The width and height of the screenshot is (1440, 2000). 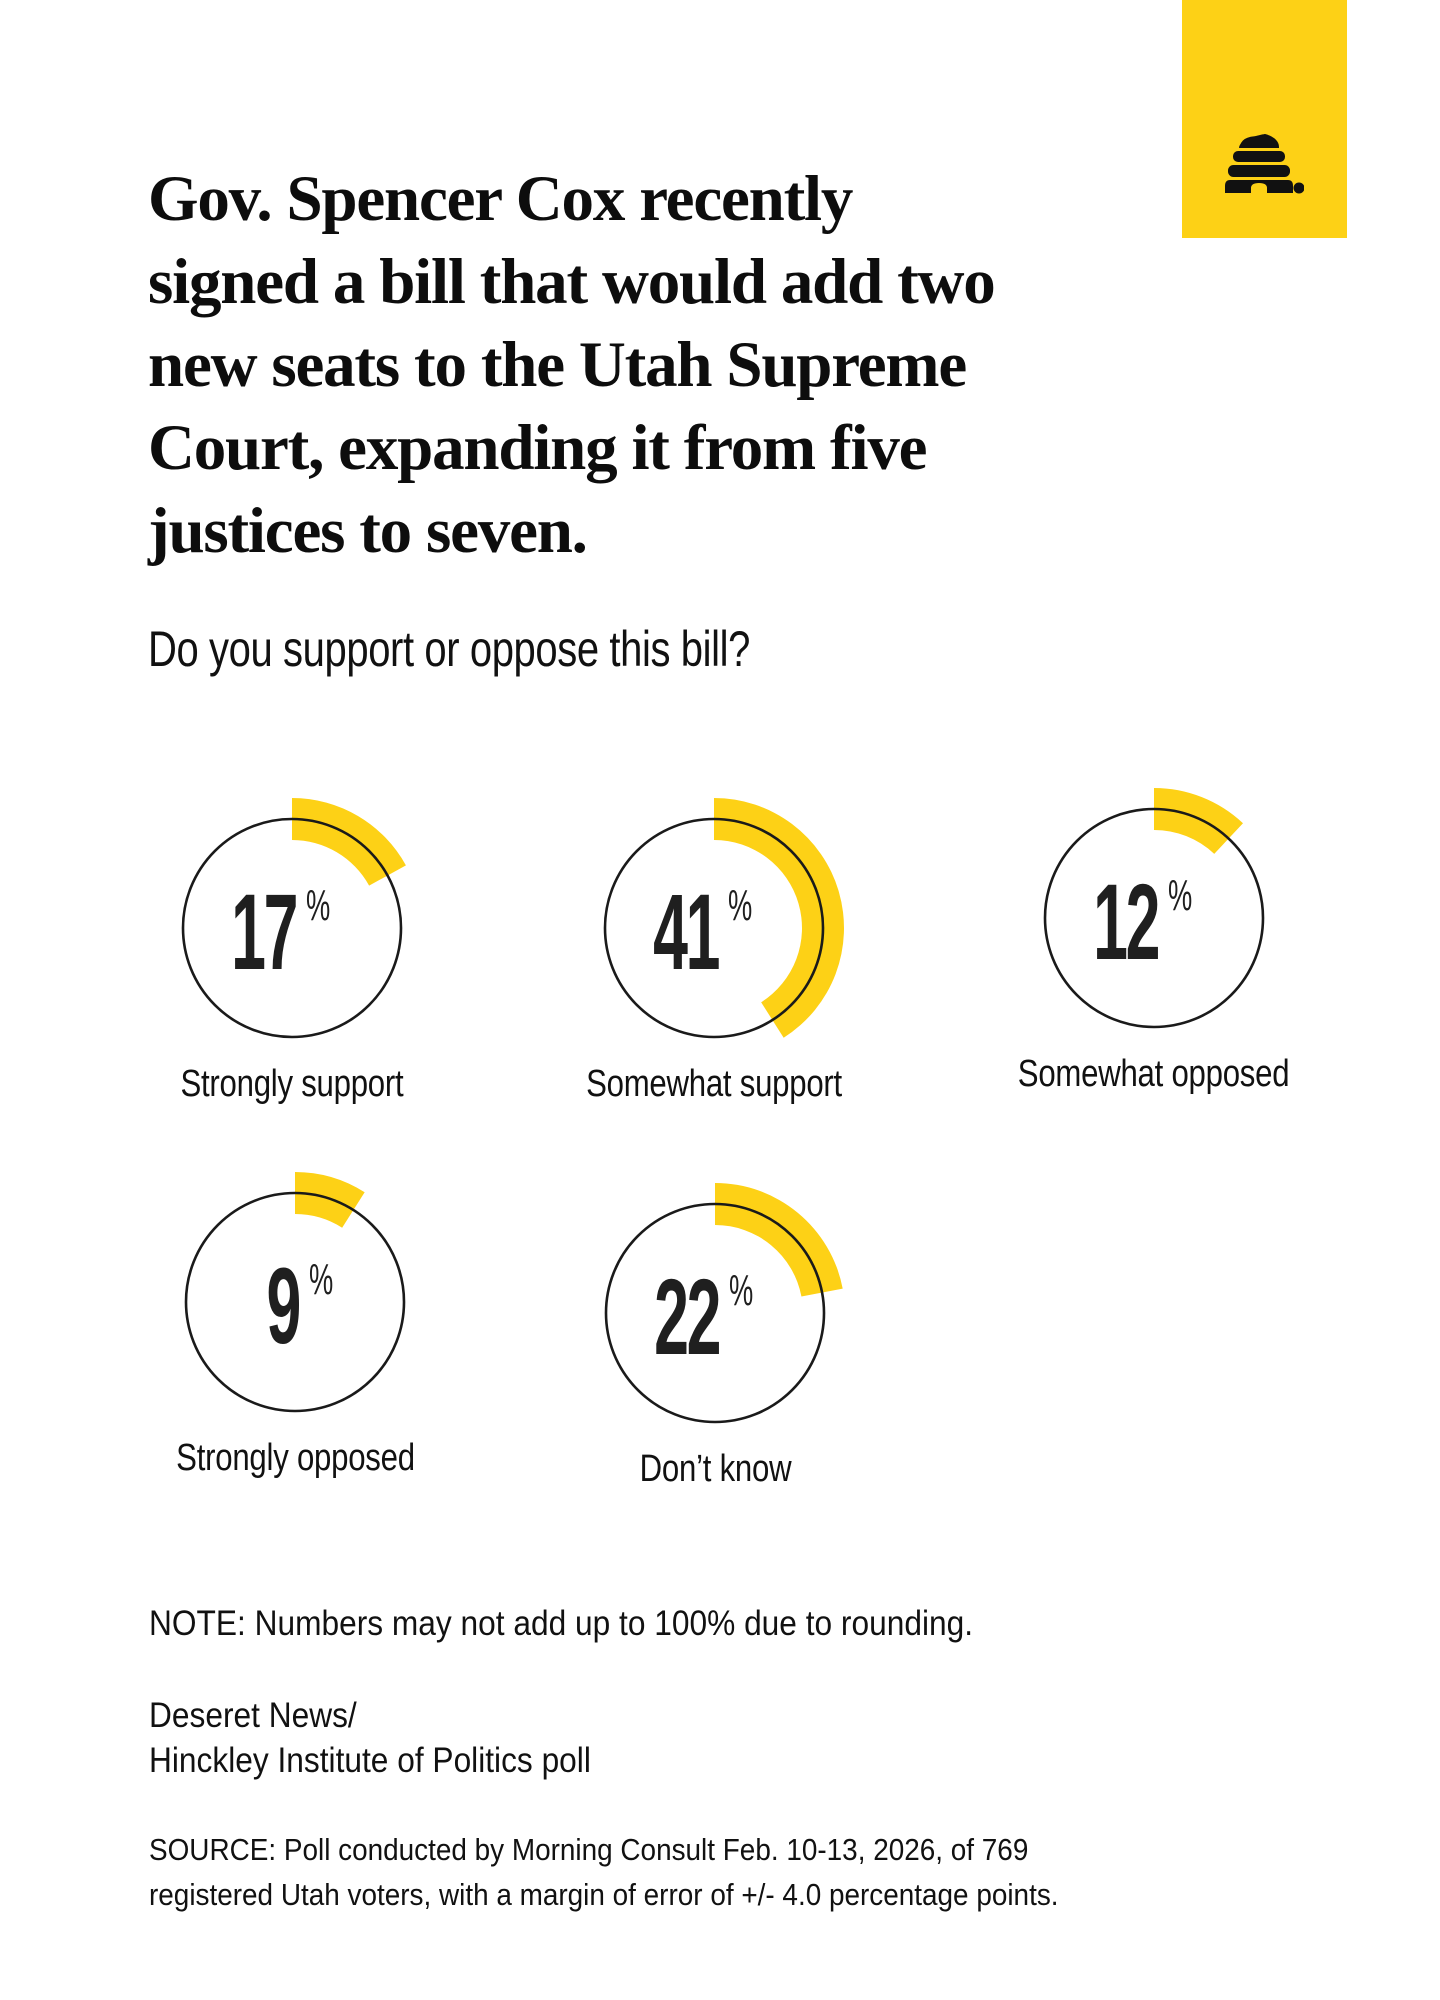 I want to click on credit-line: Deseret News/, so click(x=253, y=1715).